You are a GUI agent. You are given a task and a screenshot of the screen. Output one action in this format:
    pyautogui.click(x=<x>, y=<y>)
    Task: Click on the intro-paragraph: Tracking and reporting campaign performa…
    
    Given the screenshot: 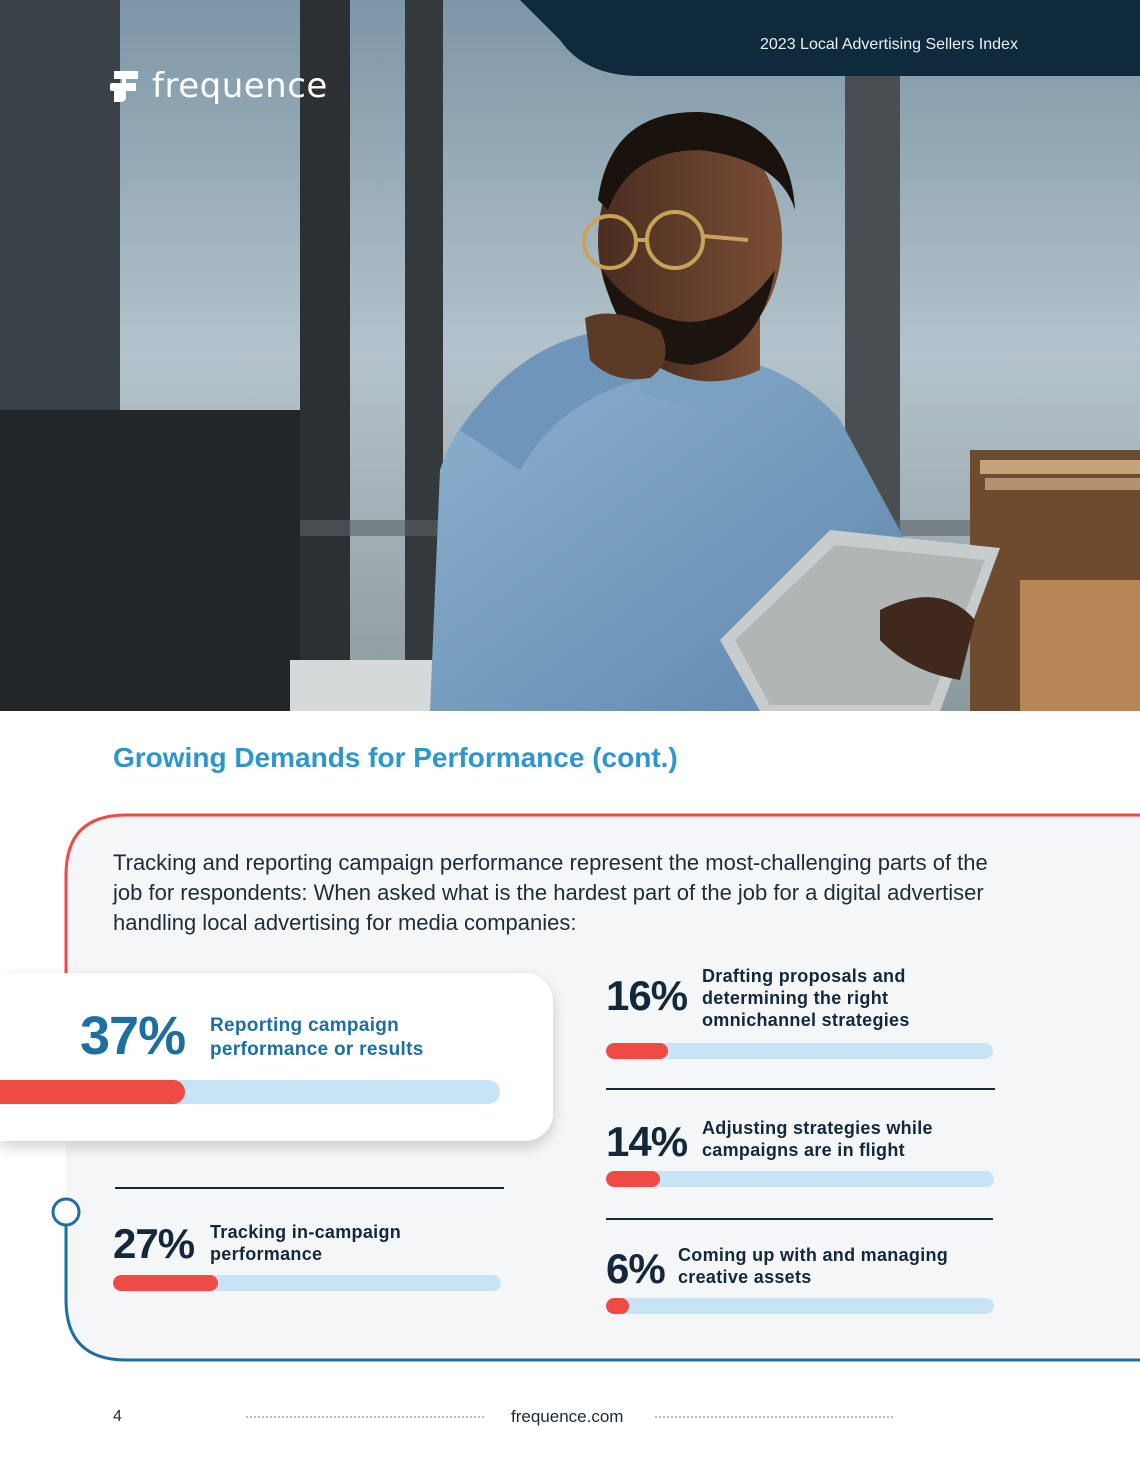 What is the action you would take?
    pyautogui.click(x=550, y=892)
    